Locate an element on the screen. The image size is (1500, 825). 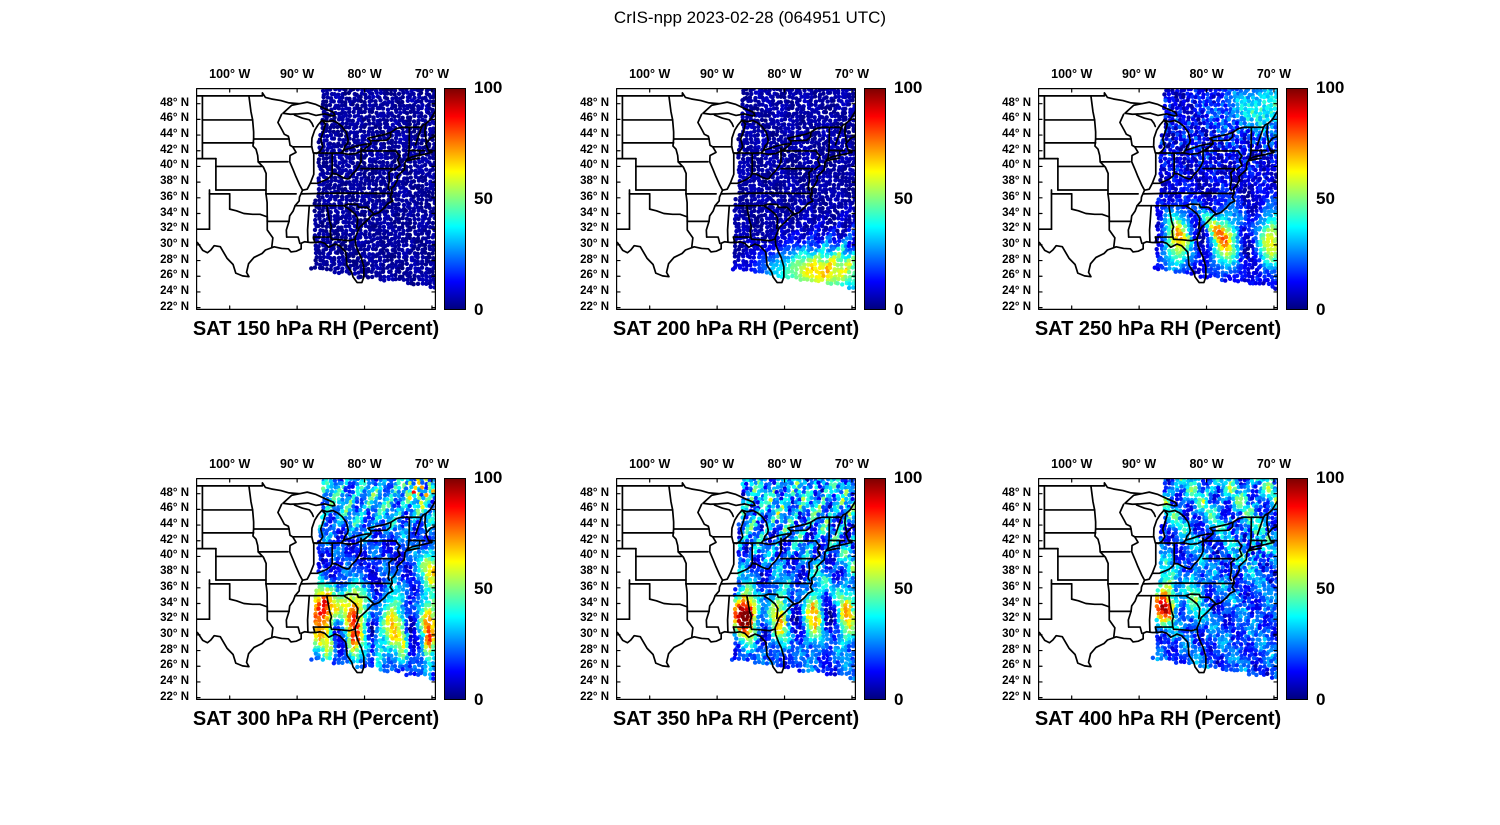
panel-caption: SAT 250 hPa RH (Percent) is located at coordinates (1158, 329).